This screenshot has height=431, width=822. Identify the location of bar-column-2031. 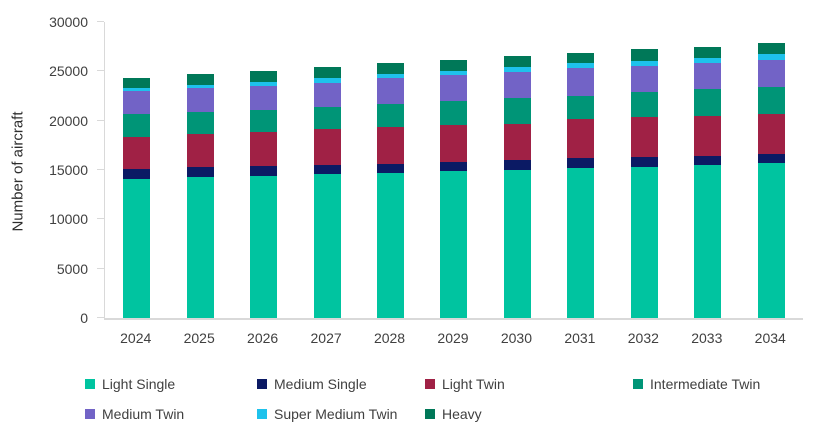
(580, 170).